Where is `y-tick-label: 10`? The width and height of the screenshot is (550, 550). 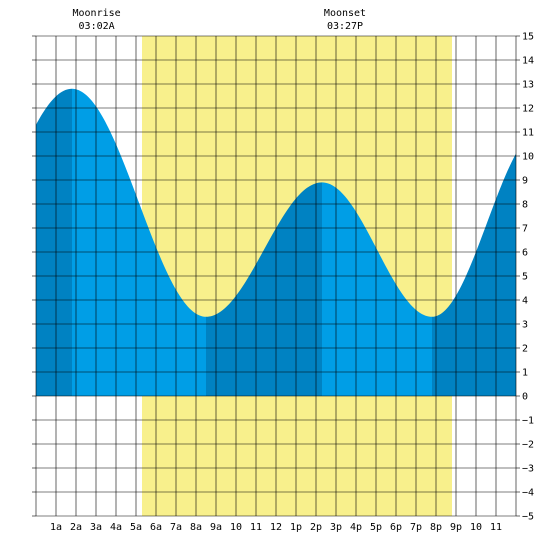 y-tick-label: 10 is located at coordinates (528, 157).